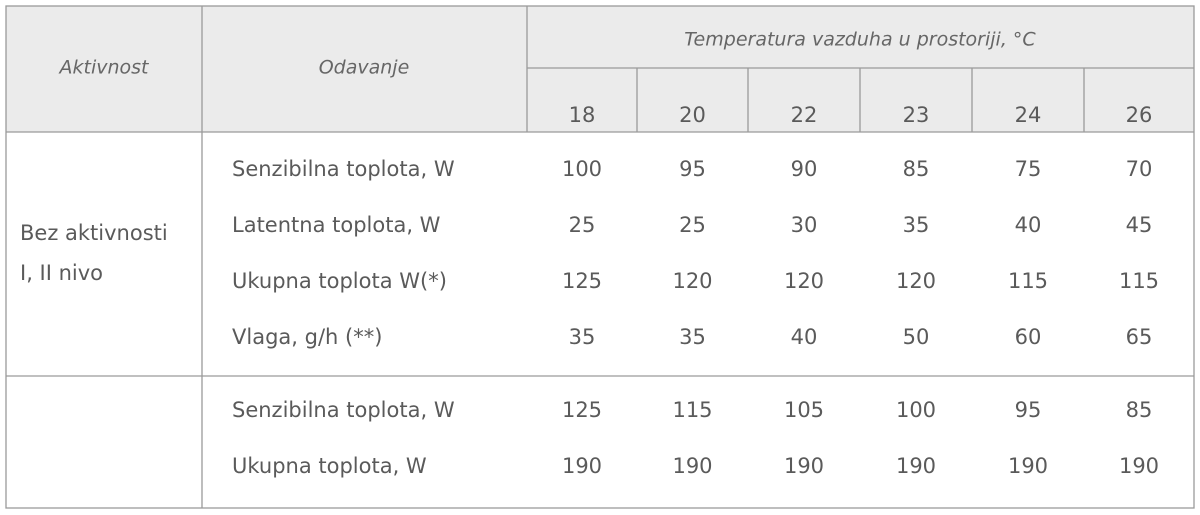  Describe the element at coordinates (94, 233) in the screenshot. I see `activity-label: Bez aktivnosti` at that location.